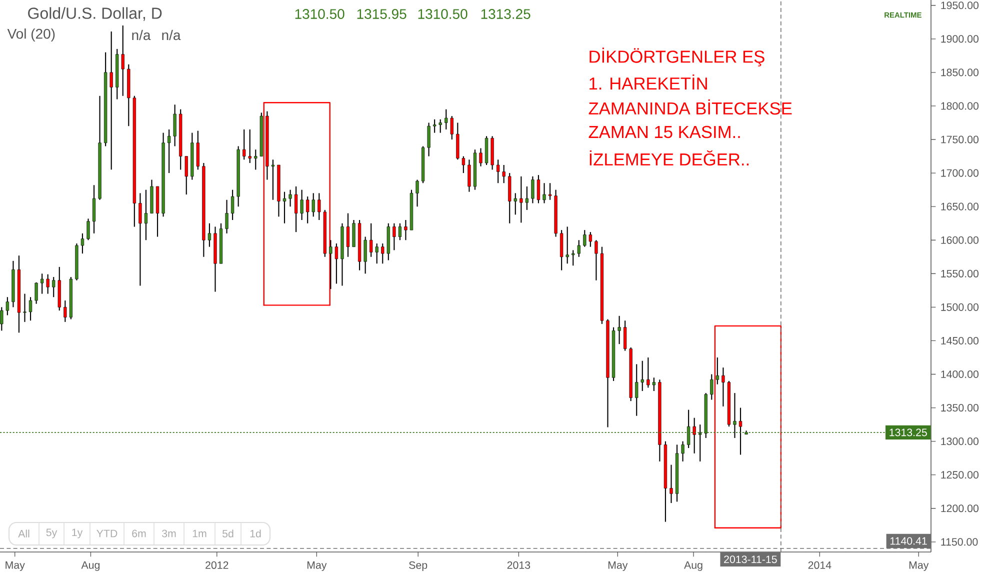 The width and height of the screenshot is (983, 579). I want to click on annotation: YTD, so click(107, 534).